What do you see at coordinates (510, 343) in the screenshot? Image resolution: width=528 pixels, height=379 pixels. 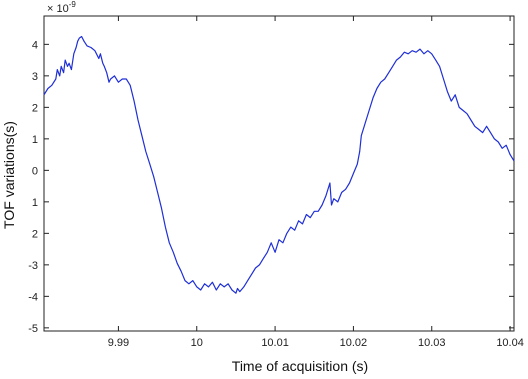 I see `x-tick-label: 10.04` at bounding box center [510, 343].